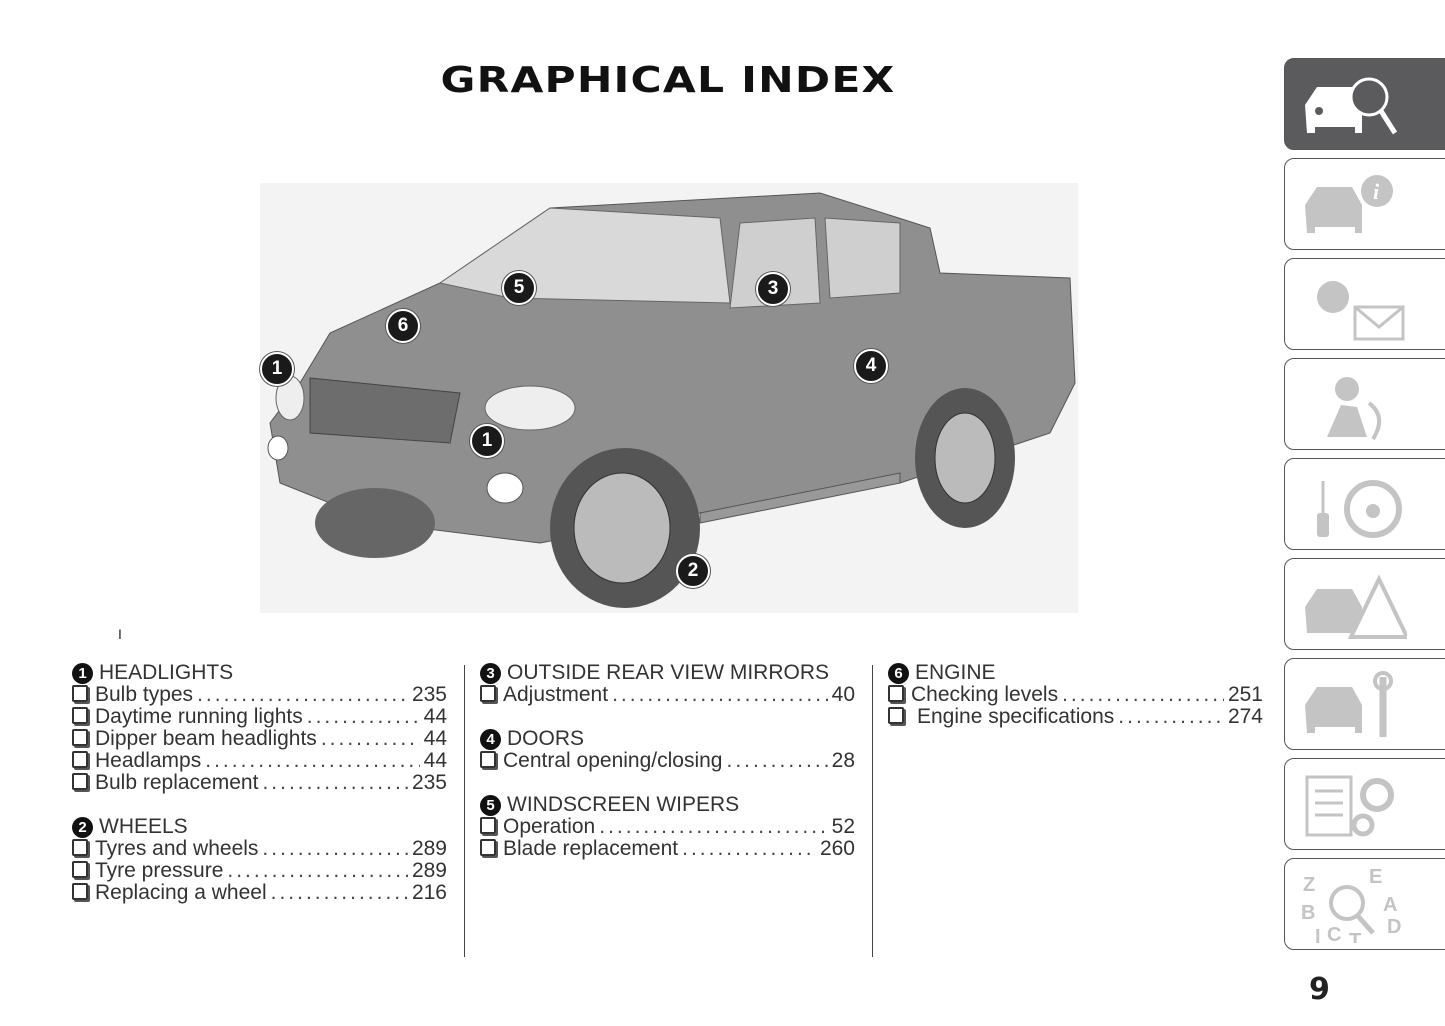 The width and height of the screenshot is (1445, 1026). What do you see at coordinates (435, 716) in the screenshot?
I see `entry-page: 44` at bounding box center [435, 716].